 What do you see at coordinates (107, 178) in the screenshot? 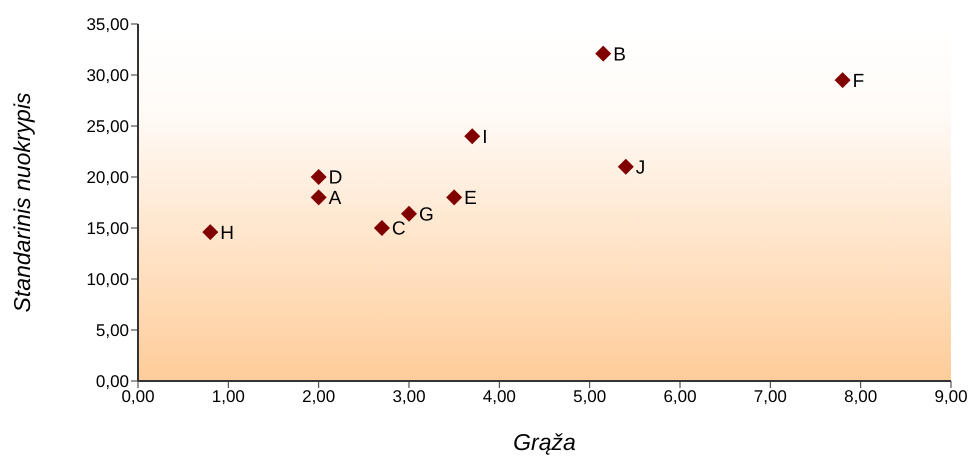
I see `y-tick-label: 20,00` at bounding box center [107, 178].